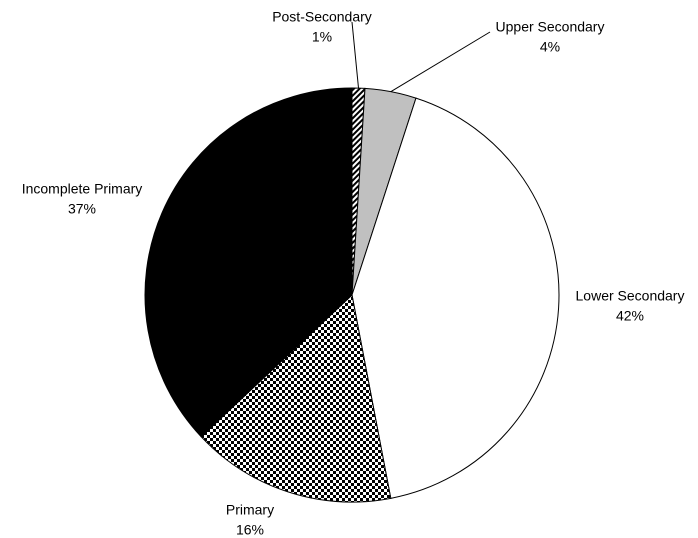 Image resolution: width=698 pixels, height=538 pixels. I want to click on pie-slice, so click(296, 398).